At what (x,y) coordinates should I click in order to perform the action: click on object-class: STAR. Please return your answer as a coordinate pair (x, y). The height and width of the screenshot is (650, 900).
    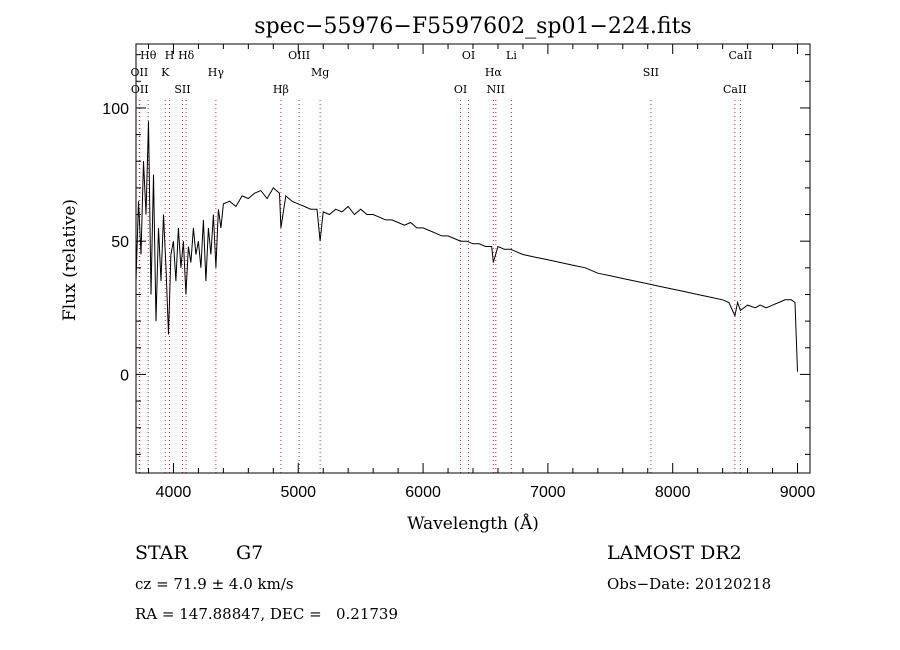
    Looking at the image, I should click on (161, 553).